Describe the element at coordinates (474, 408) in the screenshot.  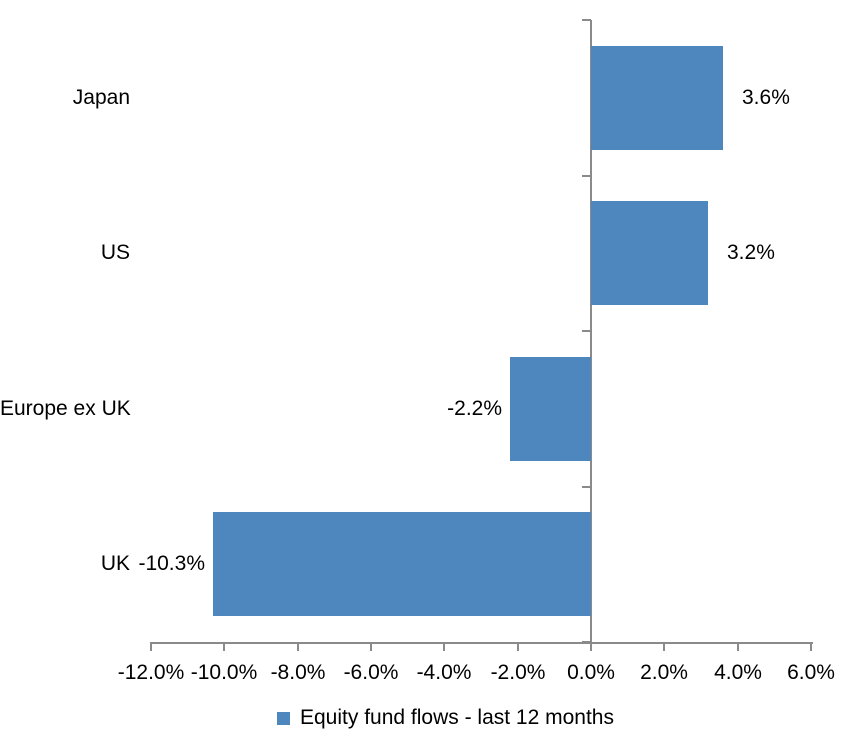
I see `data-label-europe-ex-uk: -2.2%` at that location.